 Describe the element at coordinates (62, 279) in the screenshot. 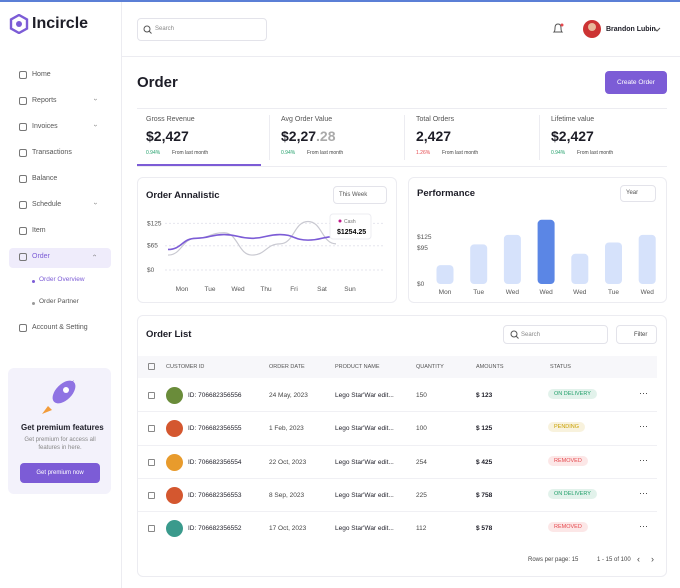

I see `nav-item: Order Overview` at that location.